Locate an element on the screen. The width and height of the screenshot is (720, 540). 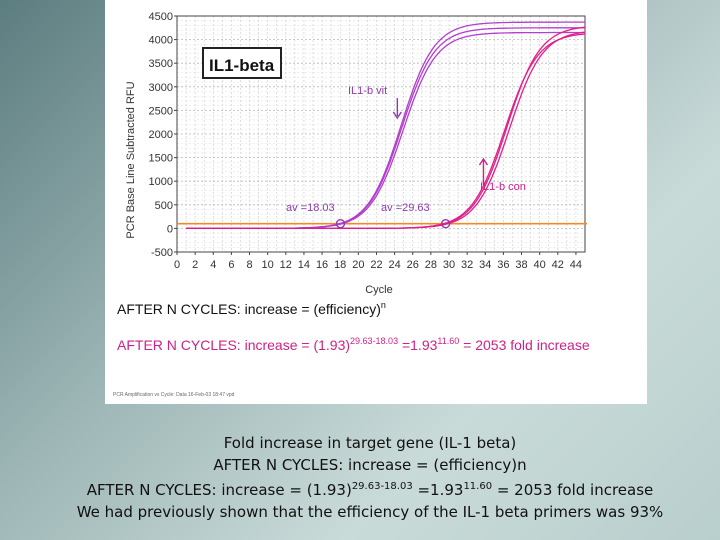
x-tick-label: 10 is located at coordinates (268, 265).